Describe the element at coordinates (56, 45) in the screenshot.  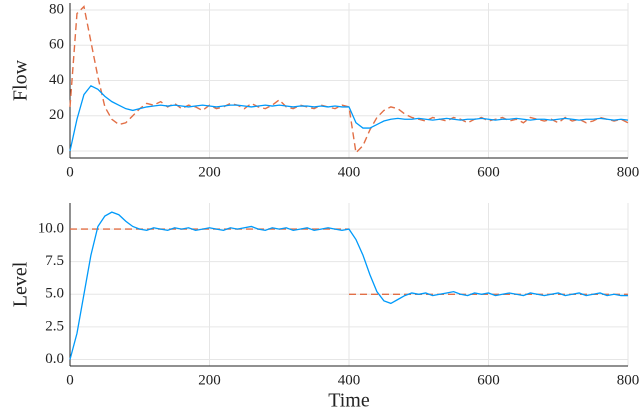
I see `y-tick-label: 60` at that location.